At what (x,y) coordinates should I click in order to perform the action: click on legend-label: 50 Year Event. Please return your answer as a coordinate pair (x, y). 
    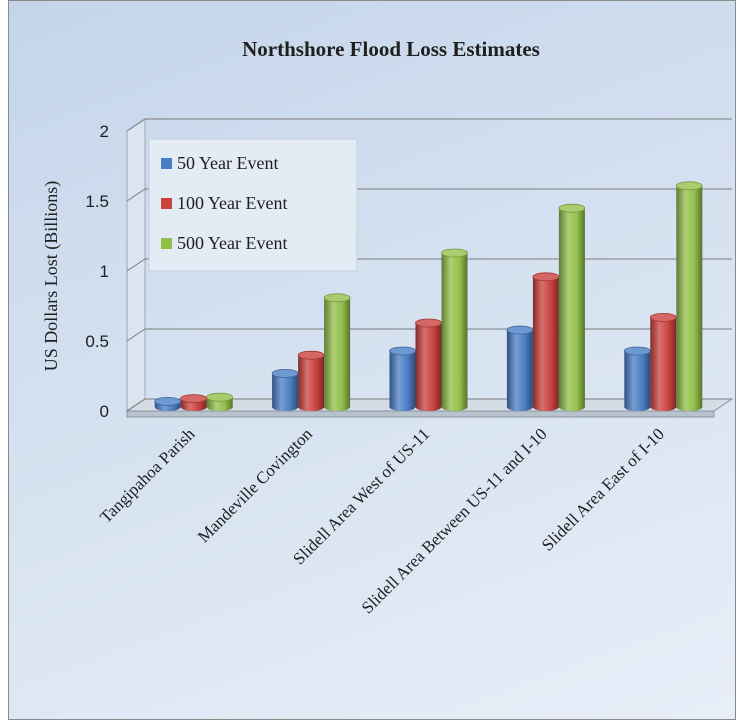
    Looking at the image, I should click on (228, 163).